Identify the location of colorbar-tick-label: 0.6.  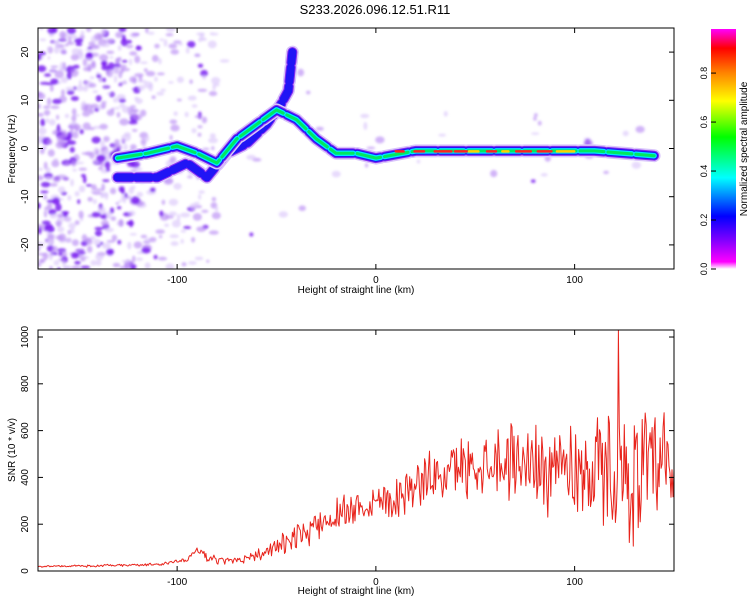
(704, 122).